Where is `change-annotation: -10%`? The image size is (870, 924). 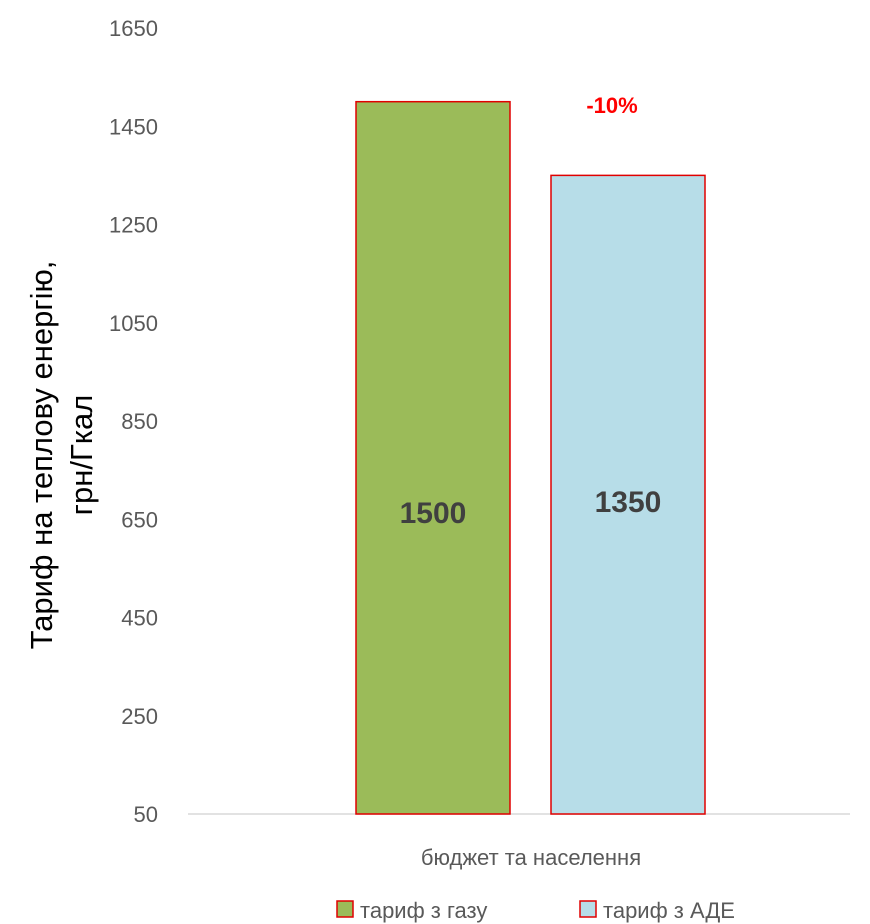 change-annotation: -10% is located at coordinates (611, 105).